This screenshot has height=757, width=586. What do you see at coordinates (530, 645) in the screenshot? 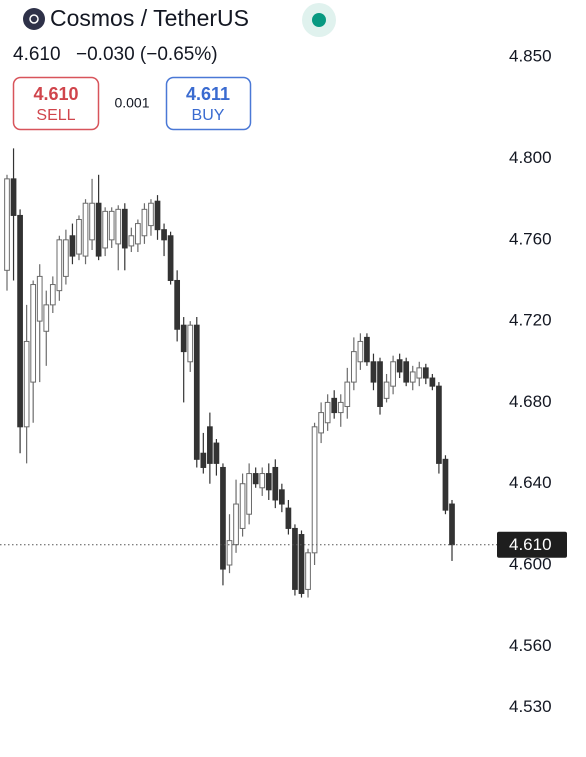
I see `y-tick-label: 4.560` at bounding box center [530, 645].